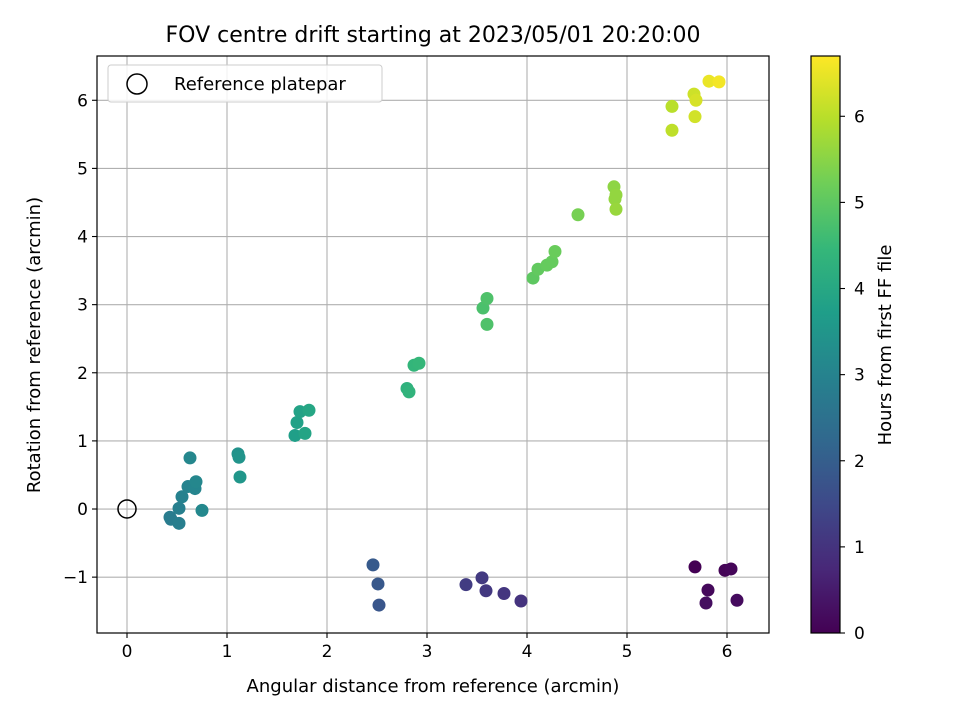  I want to click on y-axis-label: Rotation from reference (arcmin), so click(34, 345).